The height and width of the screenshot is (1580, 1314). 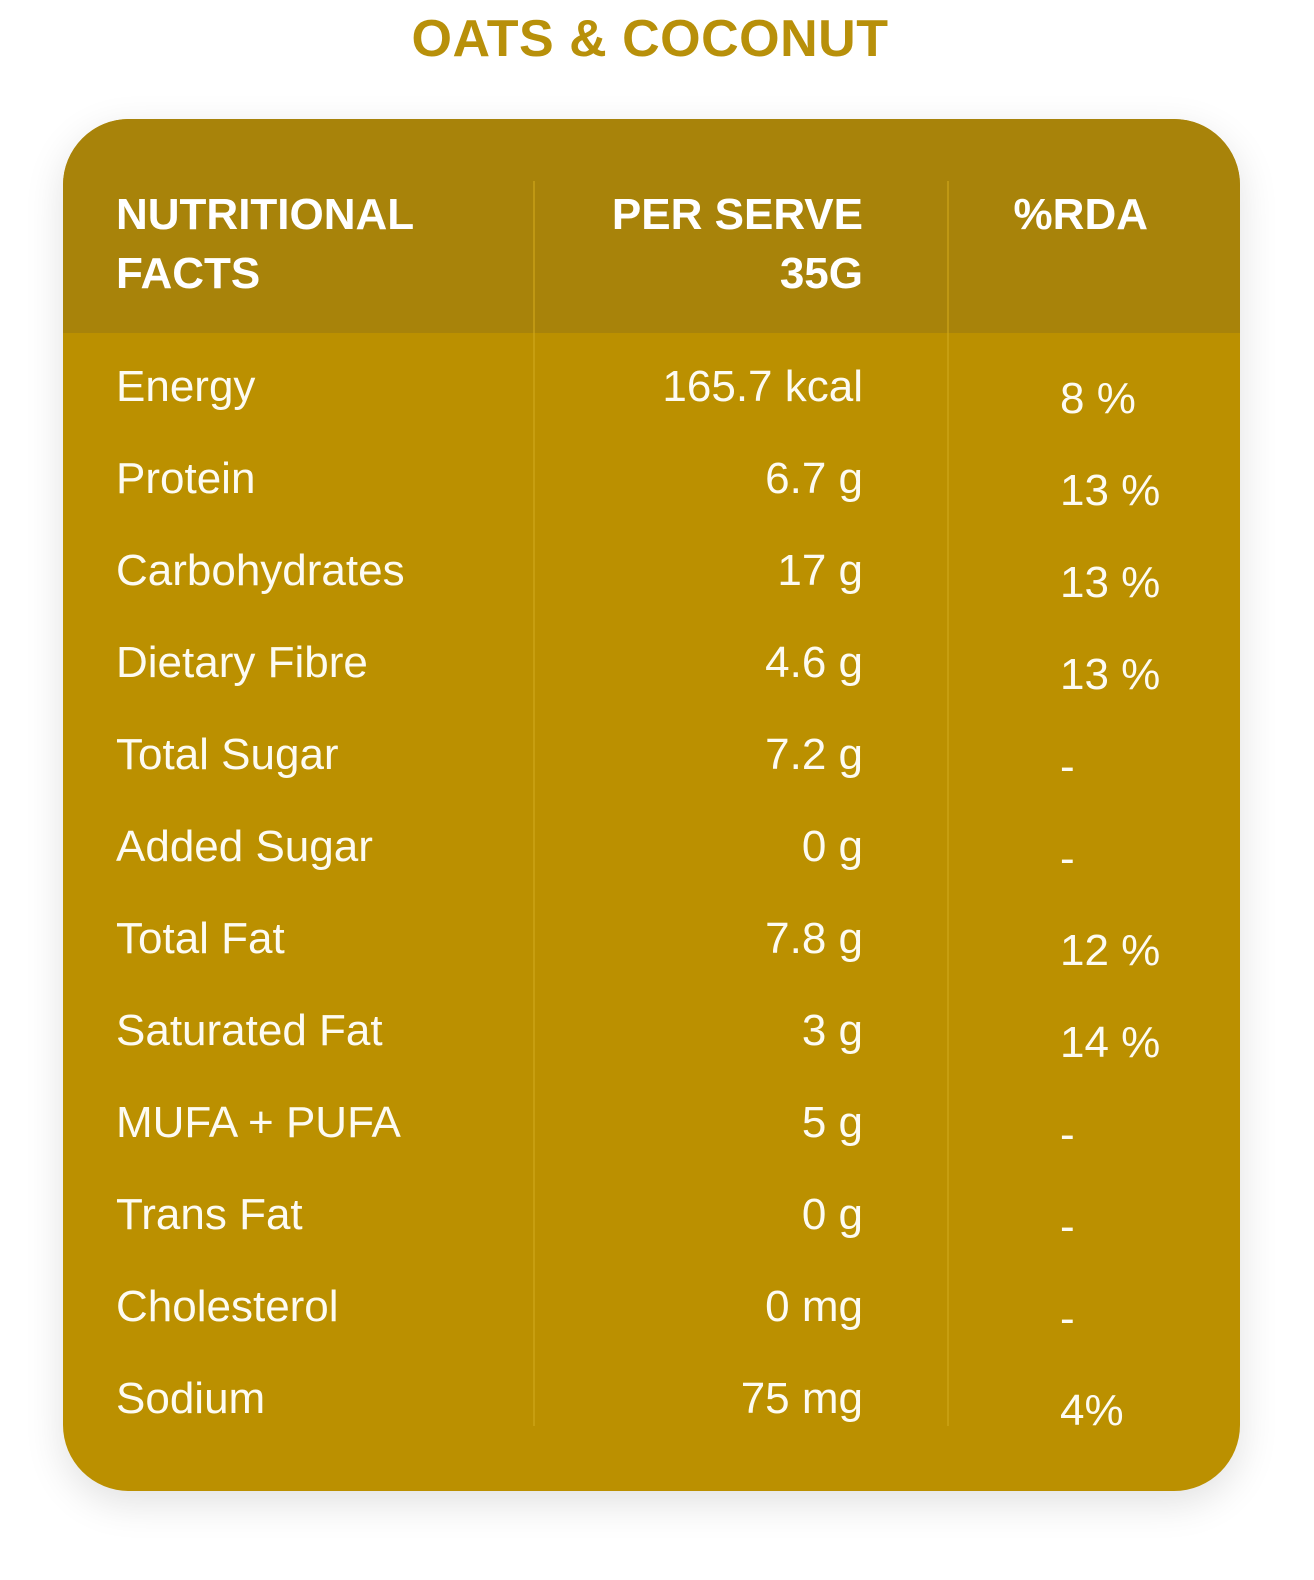 I want to click on table-row: Dietary Fibre 4.6 g 13 %, so click(x=651, y=681).